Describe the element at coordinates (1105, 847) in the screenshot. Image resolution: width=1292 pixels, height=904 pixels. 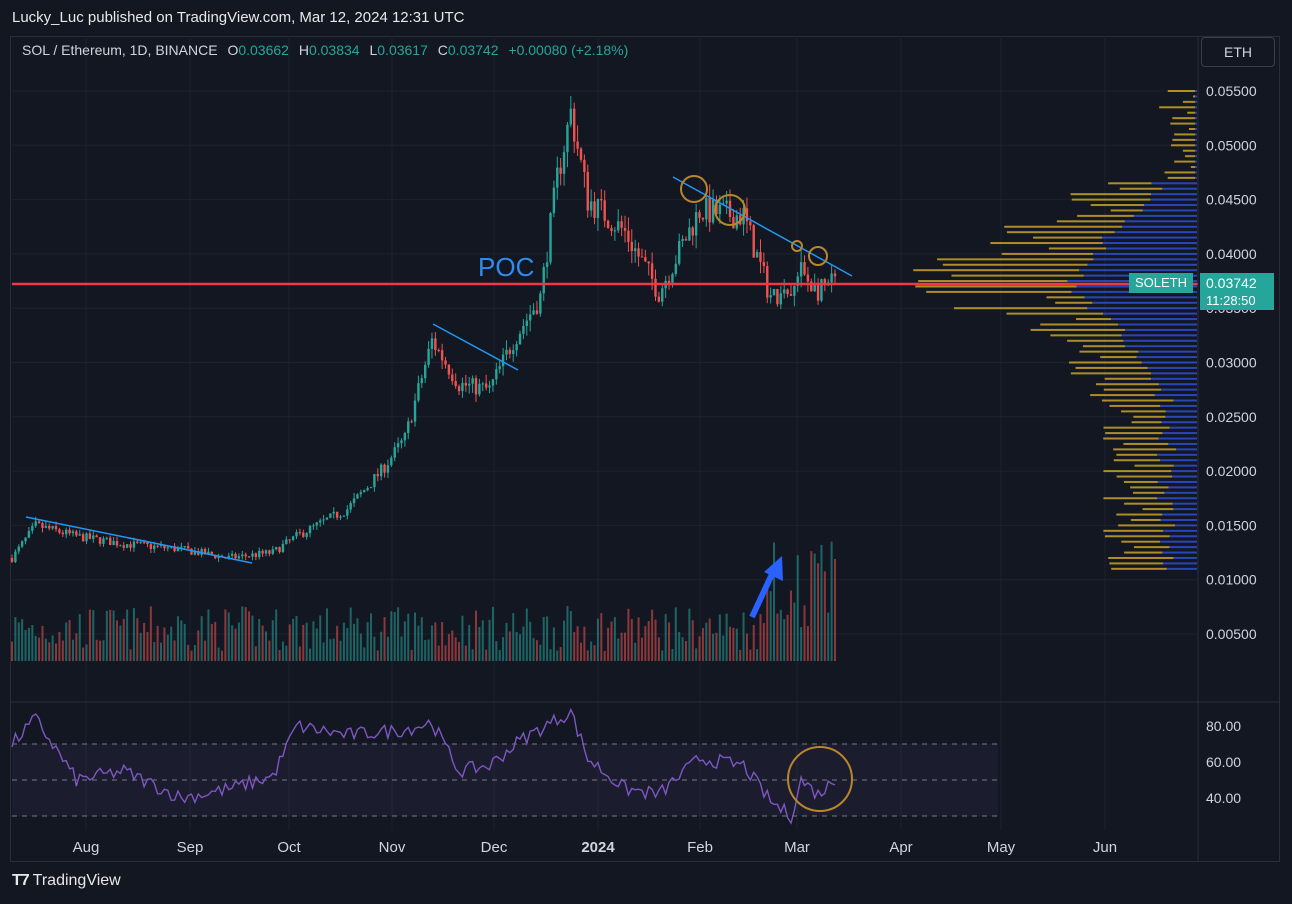
I see `time-tick-label: Jun` at that location.